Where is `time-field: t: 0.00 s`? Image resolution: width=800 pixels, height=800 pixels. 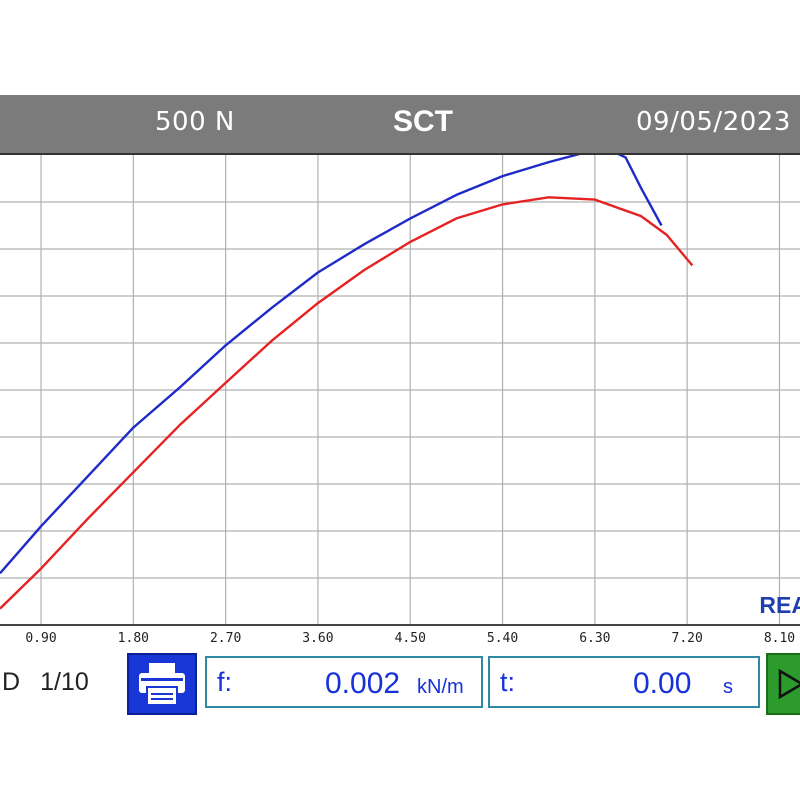 time-field: t: 0.00 s is located at coordinates (624, 682).